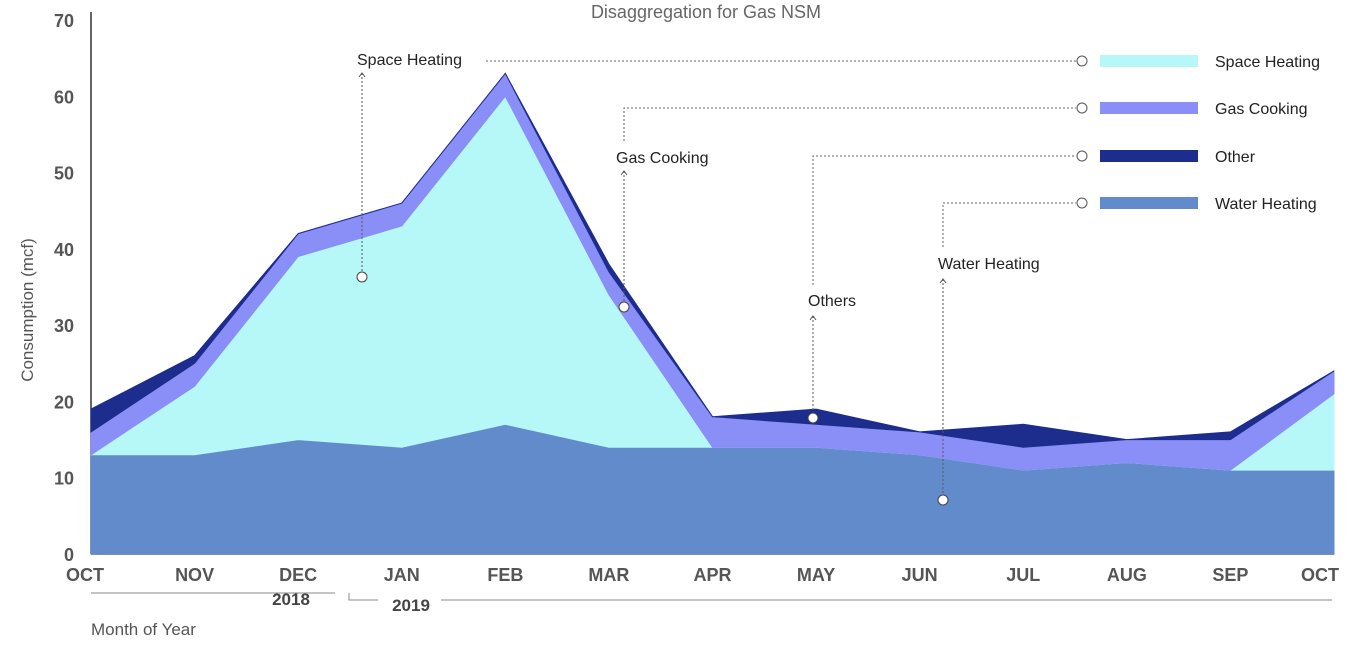 This screenshot has height=645, width=1360. I want to click on year-bracket-2019, so click(840, 597).